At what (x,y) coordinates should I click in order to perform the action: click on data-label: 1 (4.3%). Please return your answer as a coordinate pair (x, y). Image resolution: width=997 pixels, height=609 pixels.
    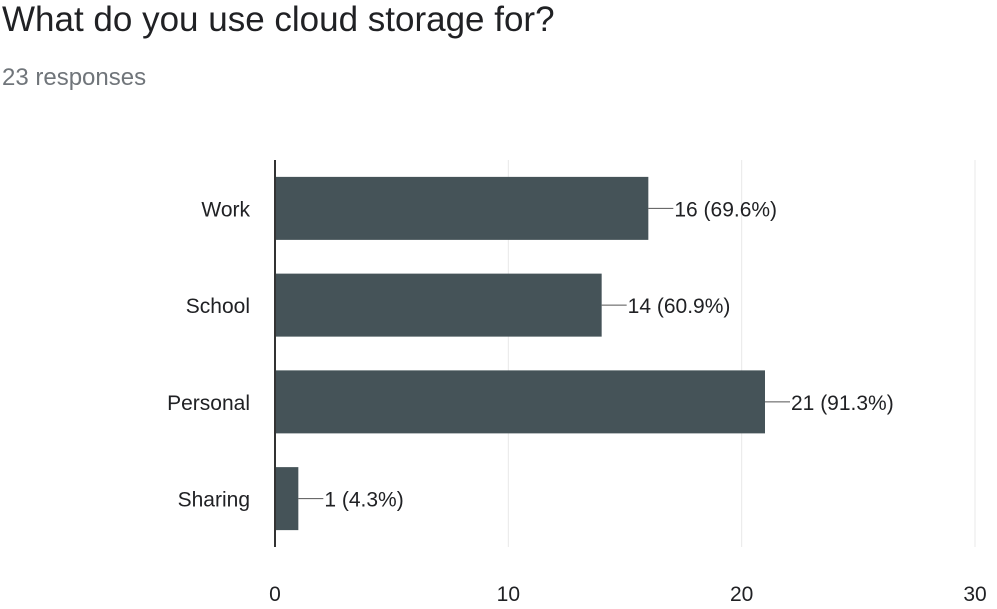
    Looking at the image, I should click on (363, 500).